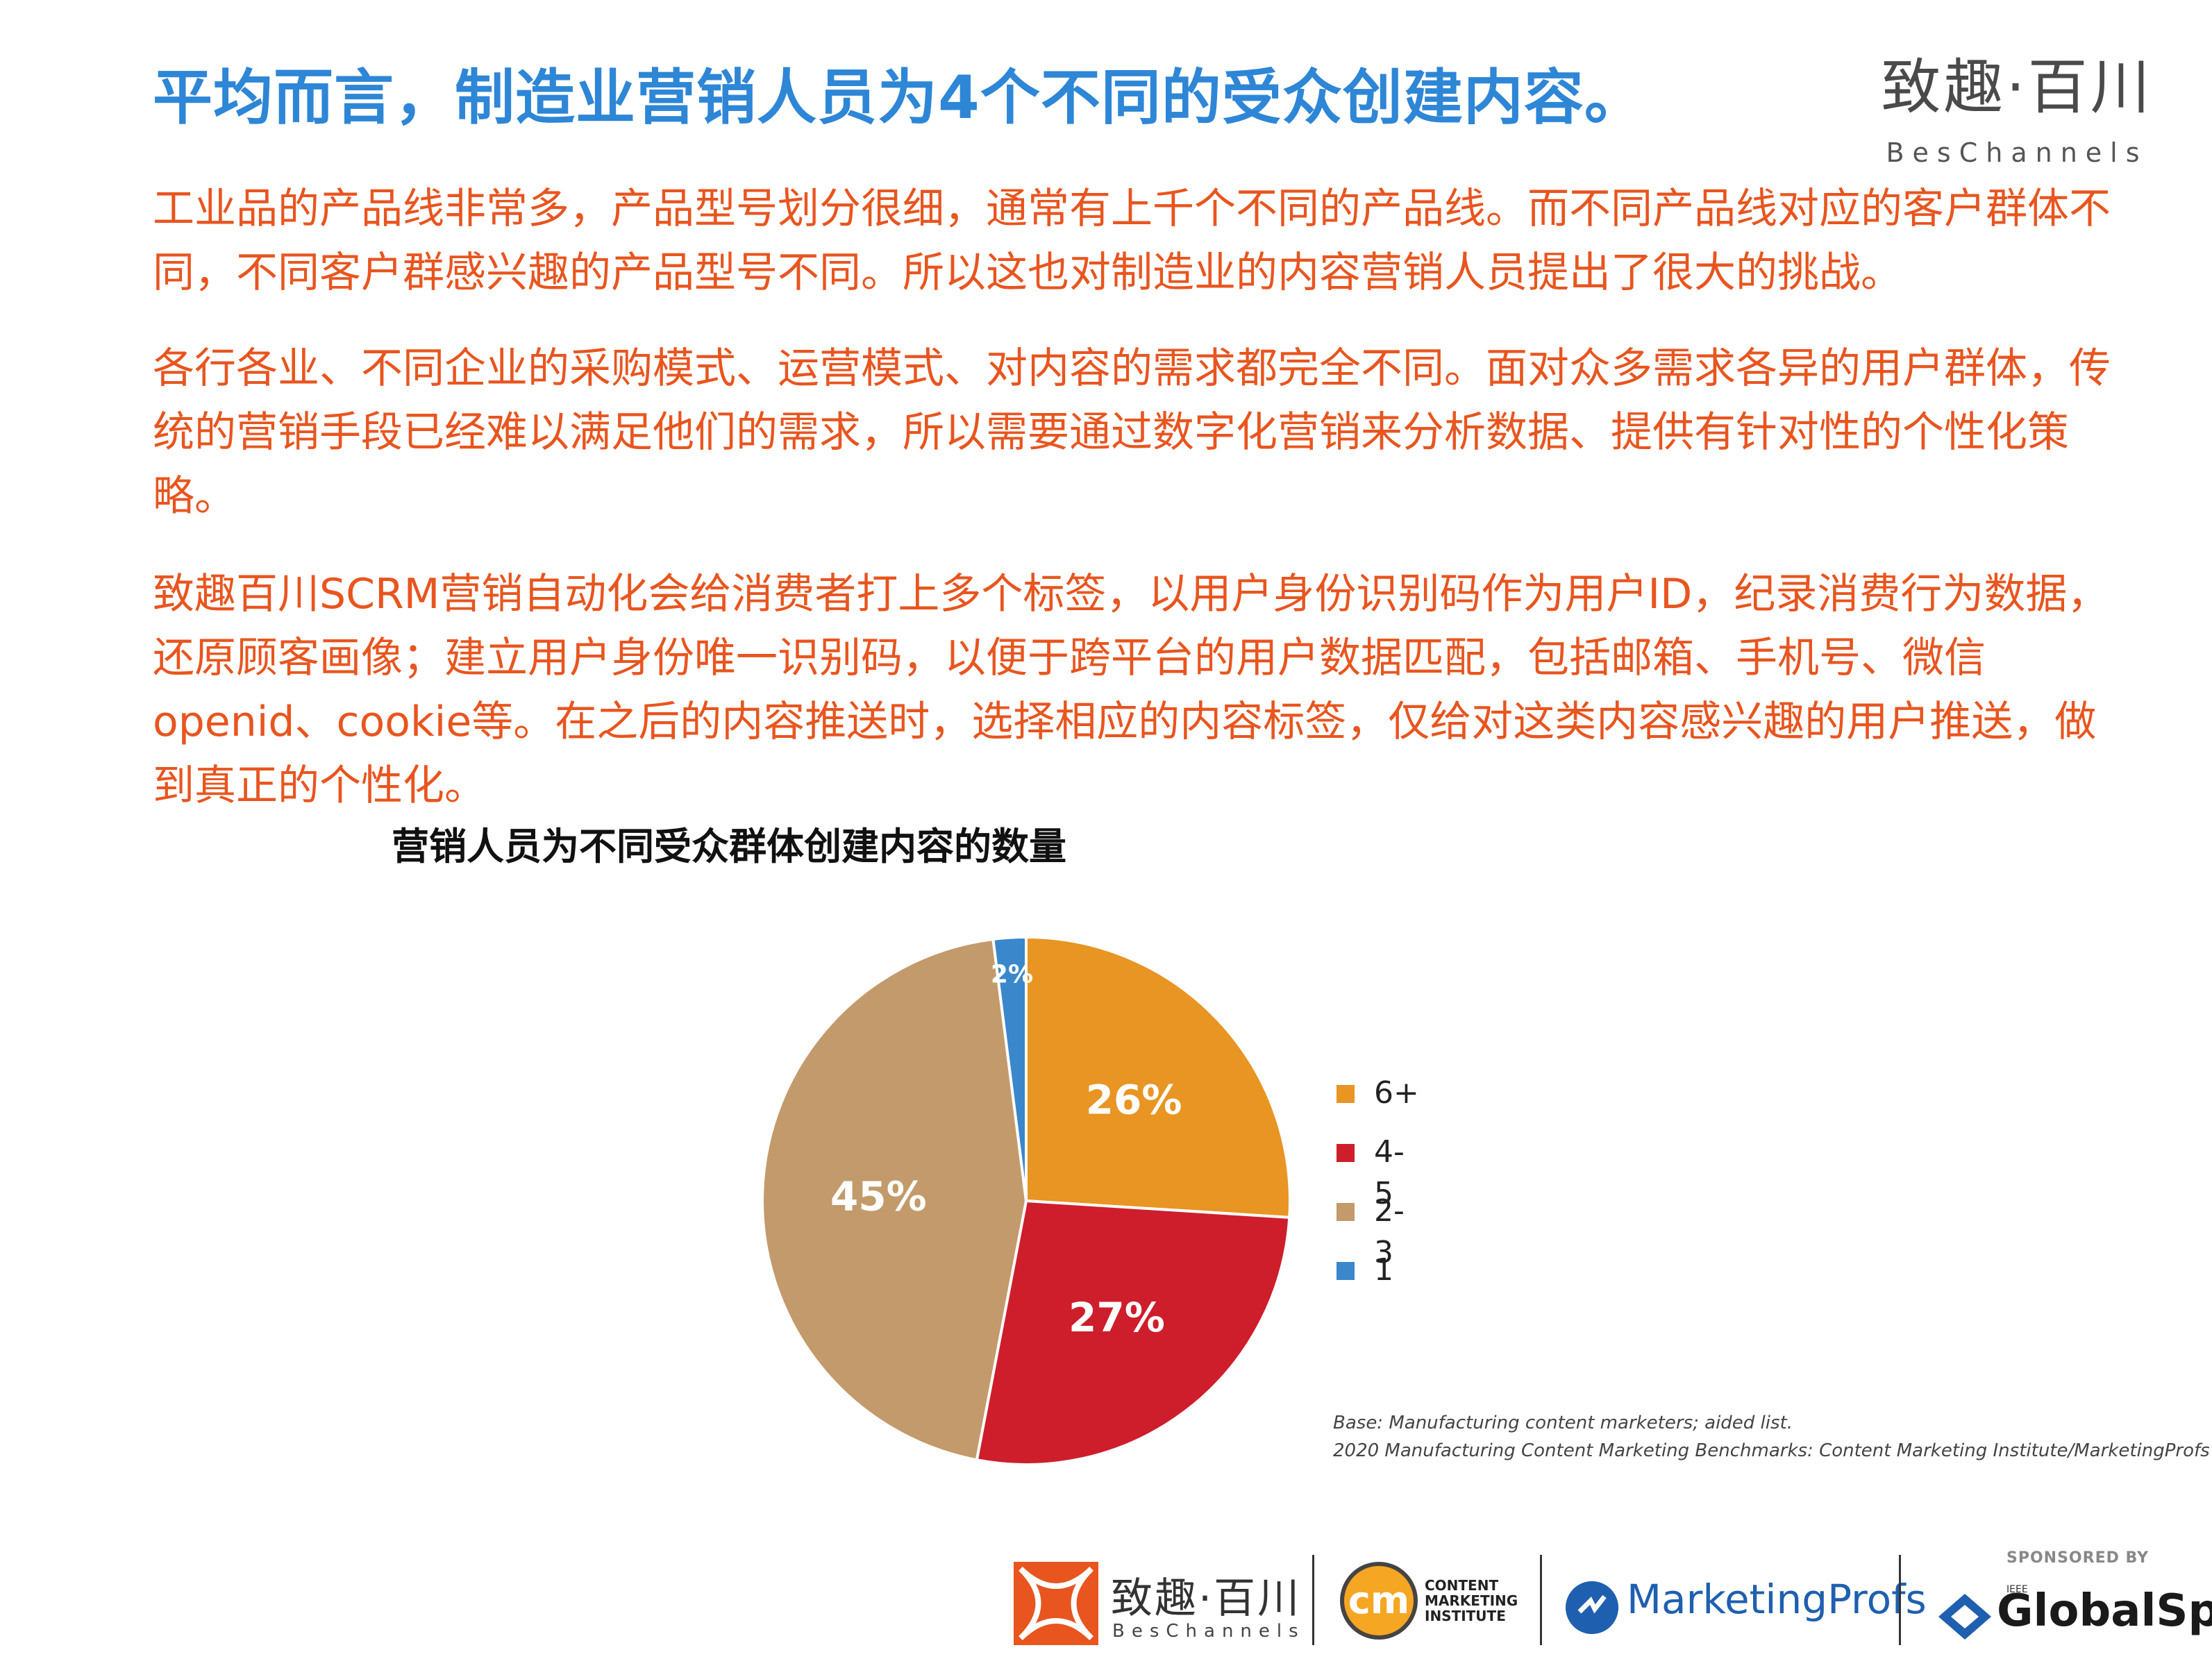 Image resolution: width=2212 pixels, height=1659 pixels. I want to click on brand-name-en: BesChannels, so click(2017, 152).